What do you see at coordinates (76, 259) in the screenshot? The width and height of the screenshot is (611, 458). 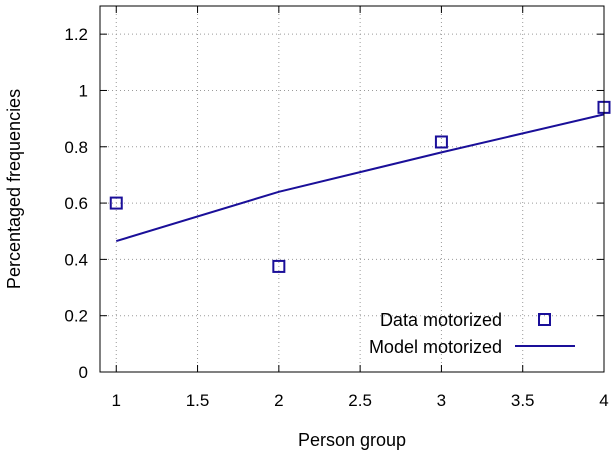 I see `y-tick-label: 0.4` at bounding box center [76, 259].